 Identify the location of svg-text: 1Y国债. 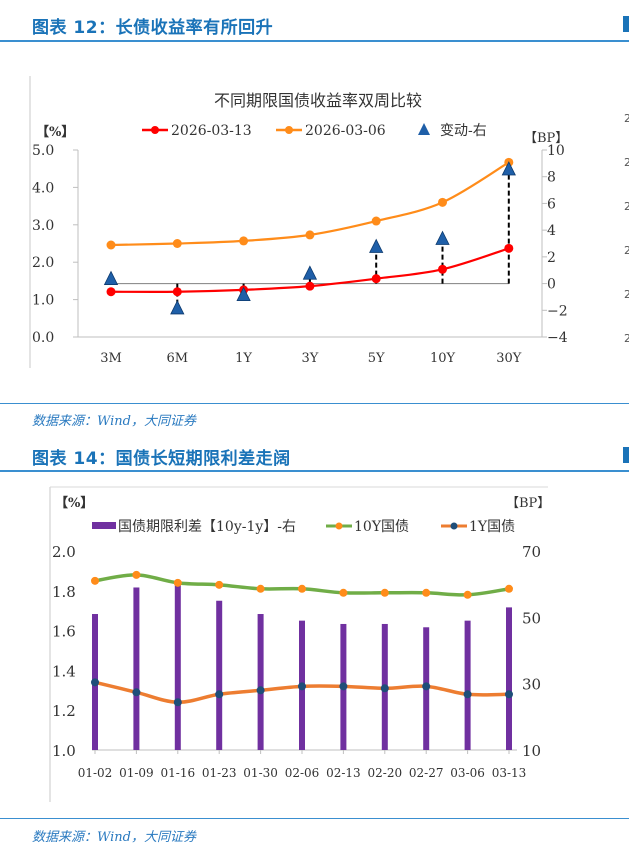
(492, 527).